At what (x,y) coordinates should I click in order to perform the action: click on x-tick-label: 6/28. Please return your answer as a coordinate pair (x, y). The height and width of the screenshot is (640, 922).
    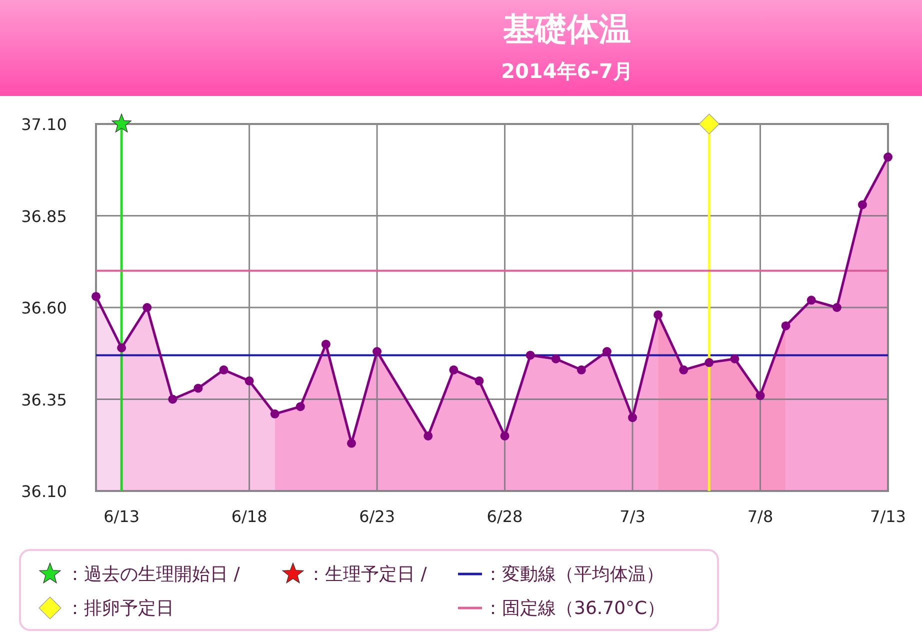
    Looking at the image, I should click on (504, 516).